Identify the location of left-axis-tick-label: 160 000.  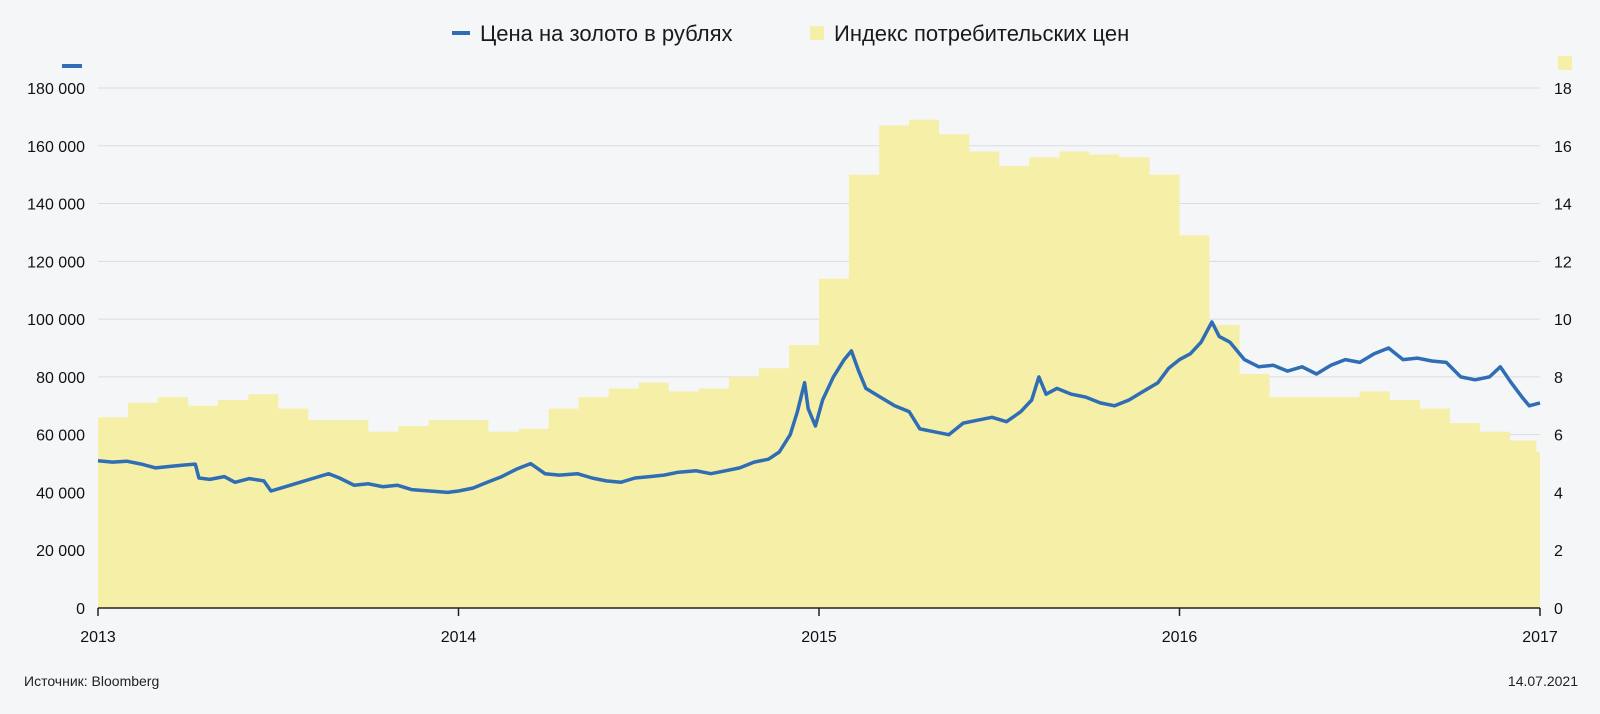
(56, 147).